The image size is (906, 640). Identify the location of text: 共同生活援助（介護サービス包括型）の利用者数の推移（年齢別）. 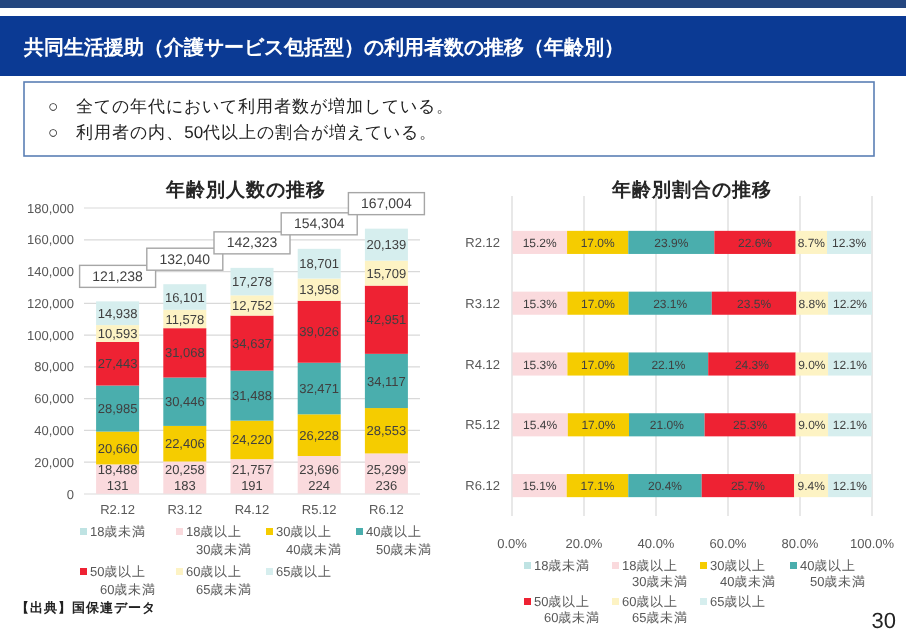
(323, 48).